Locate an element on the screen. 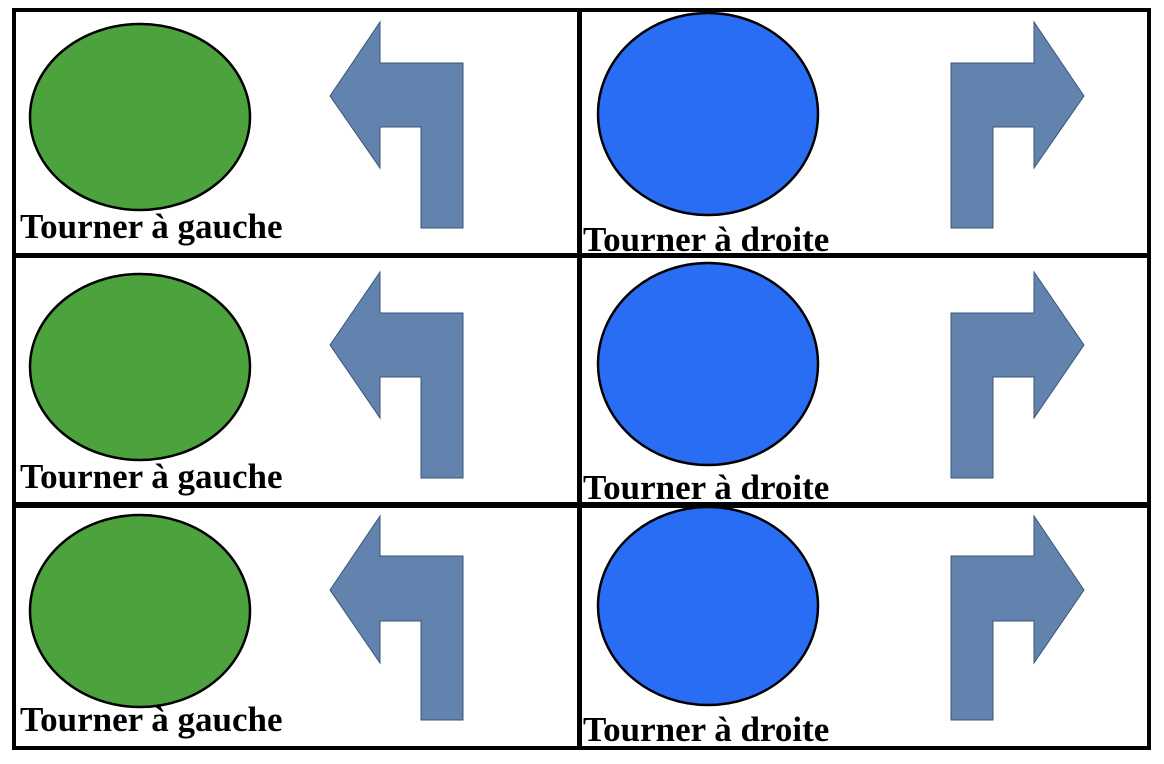 This screenshot has height=764, width=1164. center-divider is located at coordinates (579, 379).